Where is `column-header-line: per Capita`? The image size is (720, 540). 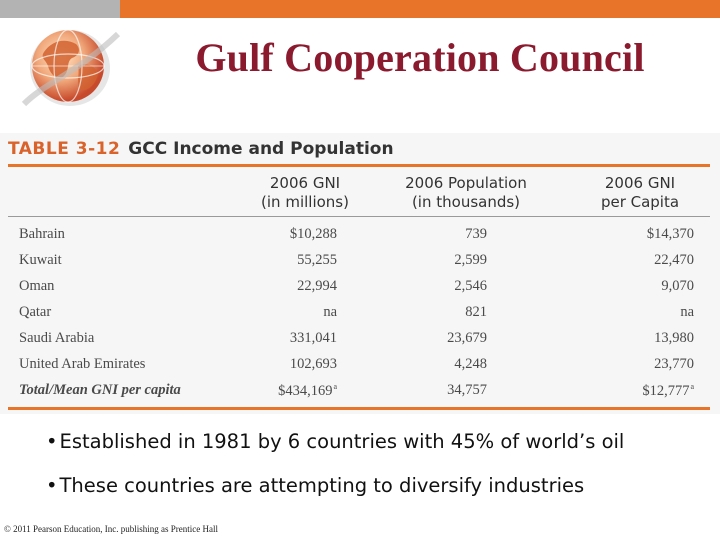
column-header-line: per Capita is located at coordinates (640, 202).